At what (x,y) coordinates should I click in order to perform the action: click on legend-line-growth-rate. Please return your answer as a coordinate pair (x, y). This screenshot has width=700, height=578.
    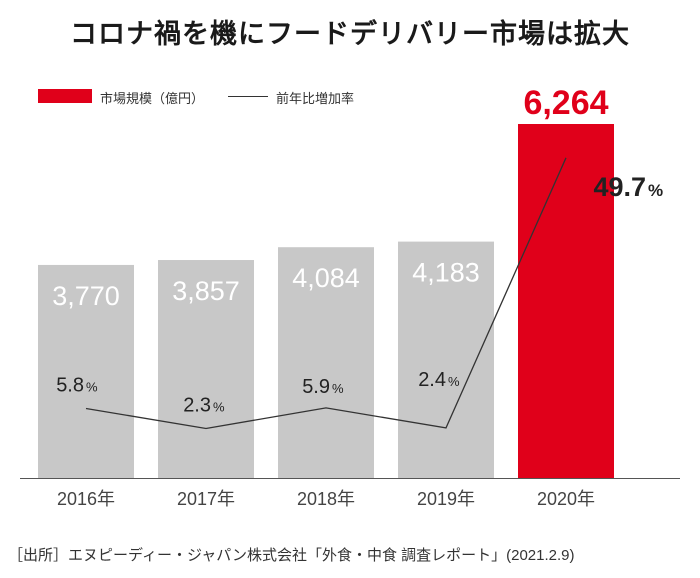
    Looking at the image, I should click on (248, 96).